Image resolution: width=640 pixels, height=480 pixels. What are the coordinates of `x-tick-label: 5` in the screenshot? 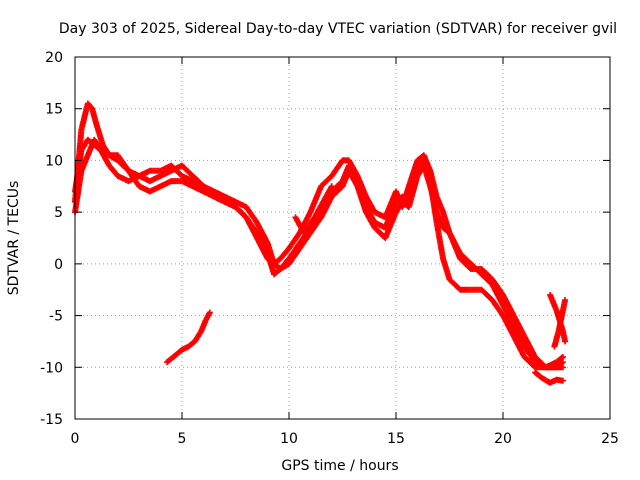 It's located at (182, 439).